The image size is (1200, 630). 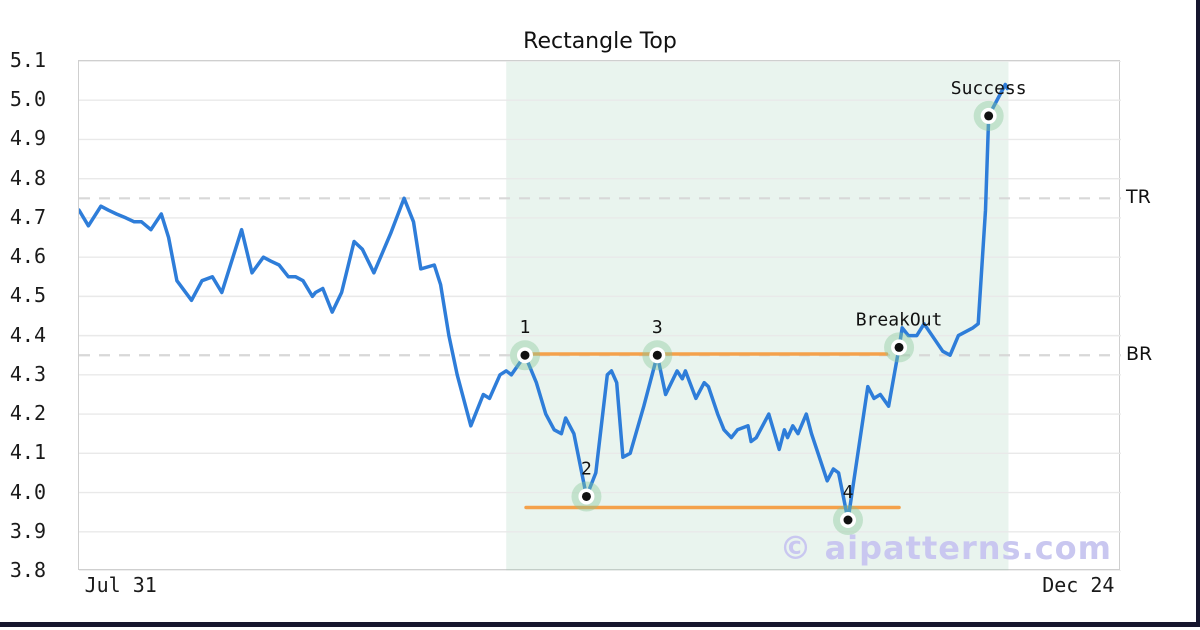 I want to click on marker-label-2: 2, so click(x=586, y=468).